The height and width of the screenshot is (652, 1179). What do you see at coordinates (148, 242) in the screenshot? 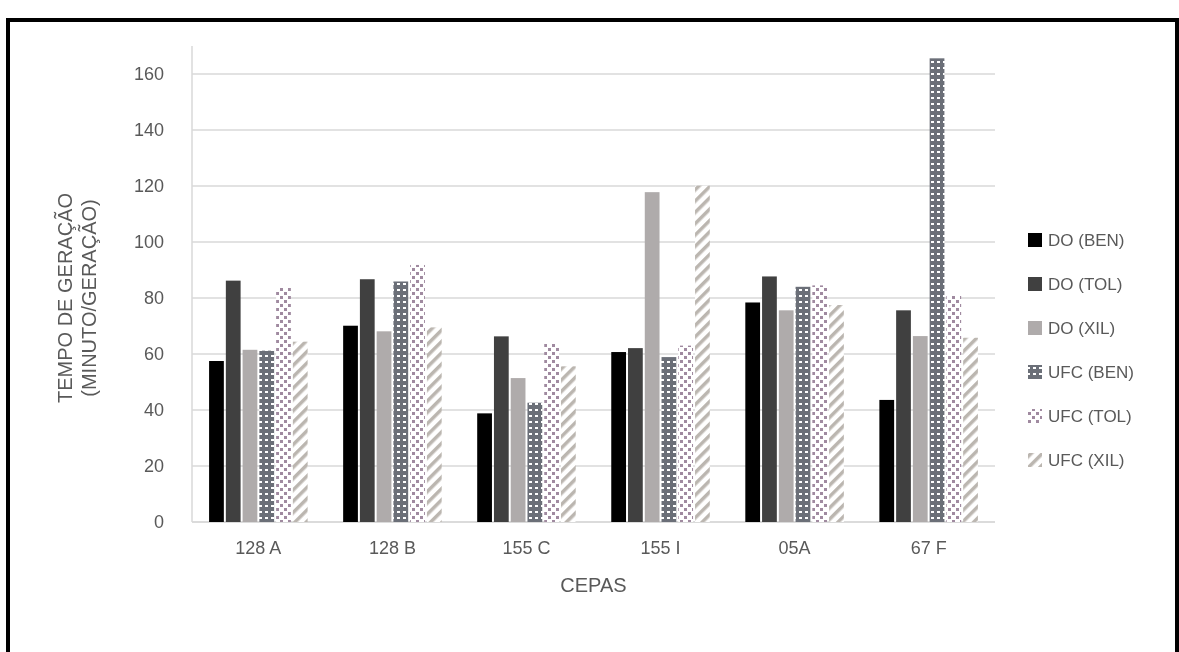
I see `y-tick-label: 100` at bounding box center [148, 242].